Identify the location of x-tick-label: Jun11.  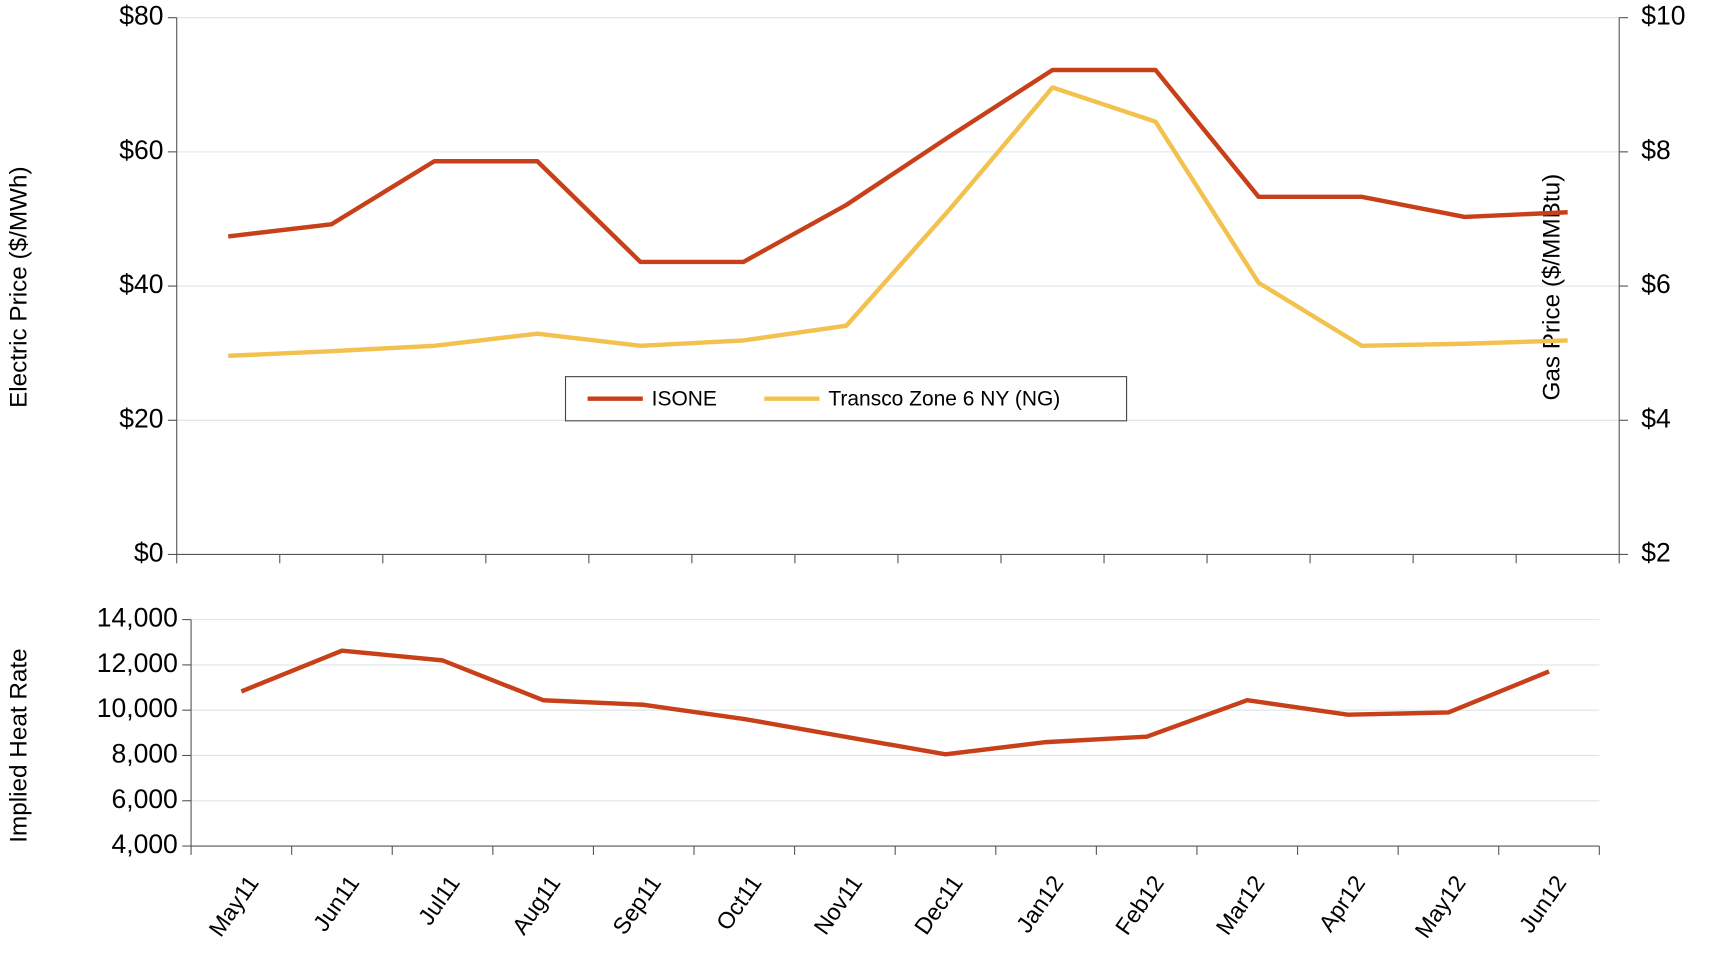
(336, 903).